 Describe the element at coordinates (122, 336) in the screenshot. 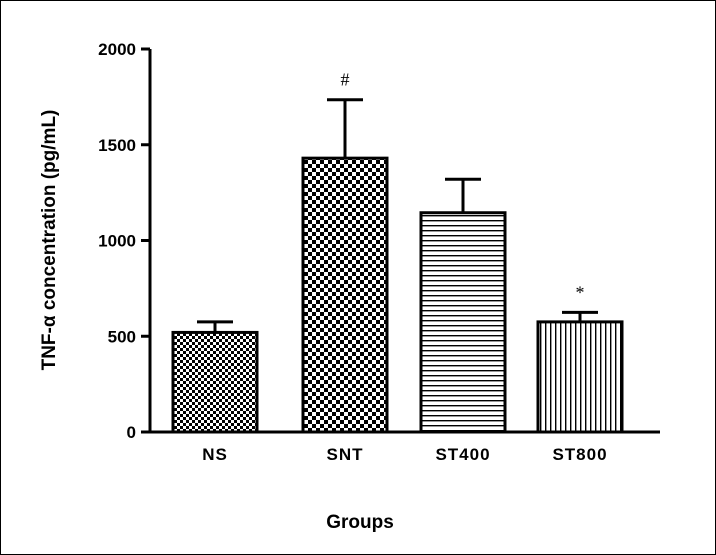

I see `y-tick-label: 500` at that location.